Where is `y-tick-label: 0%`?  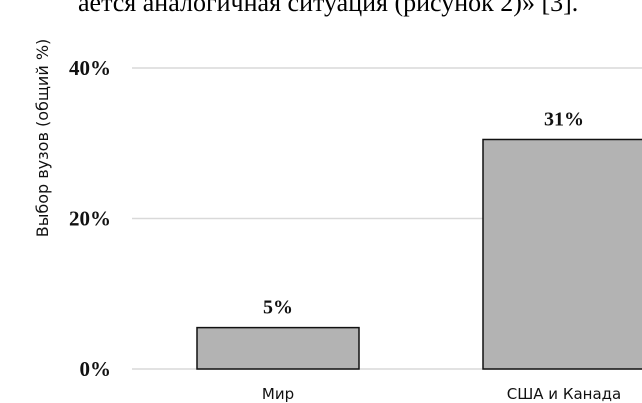
y-tick-label: 0% is located at coordinates (96, 369).